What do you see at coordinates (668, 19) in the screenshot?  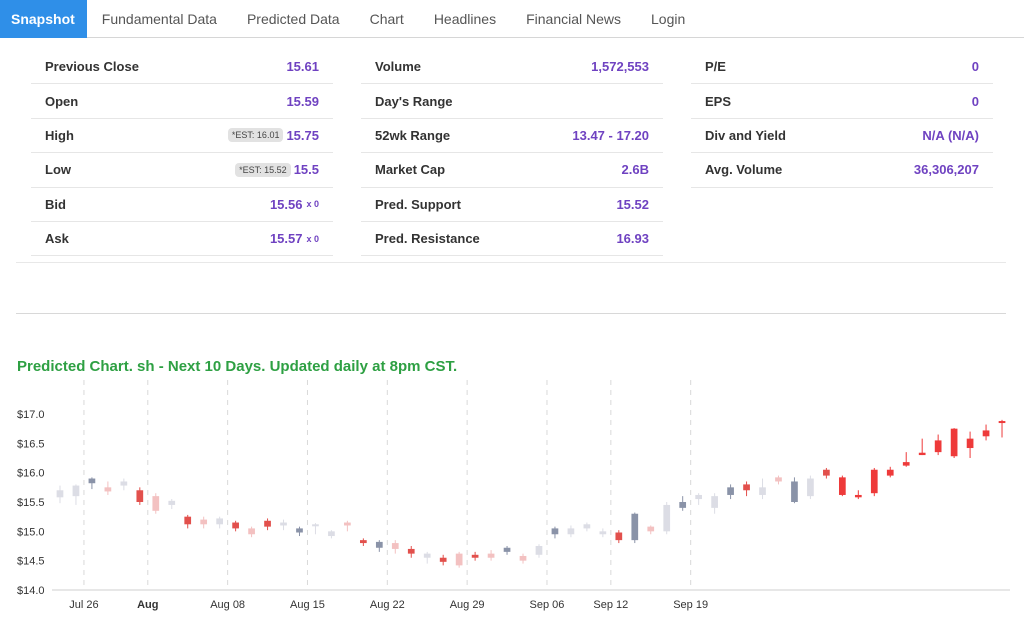 I see `tab-login: Login` at bounding box center [668, 19].